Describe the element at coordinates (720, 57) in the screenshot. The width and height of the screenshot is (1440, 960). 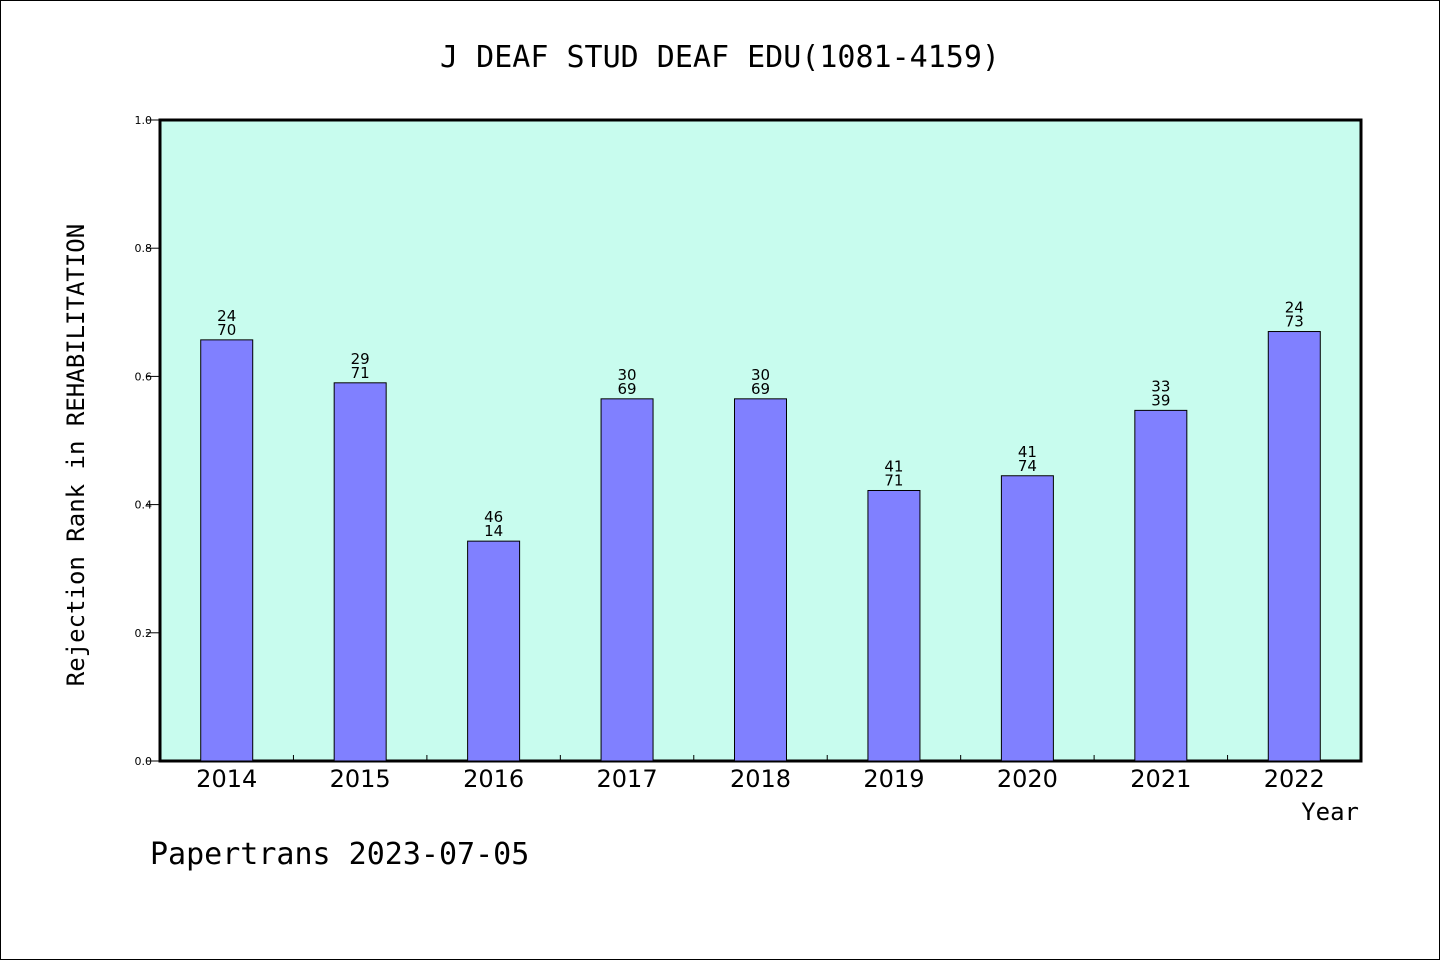
I see `chart-title: J DEAF STUD DEAF EDU(1081-4159)` at that location.